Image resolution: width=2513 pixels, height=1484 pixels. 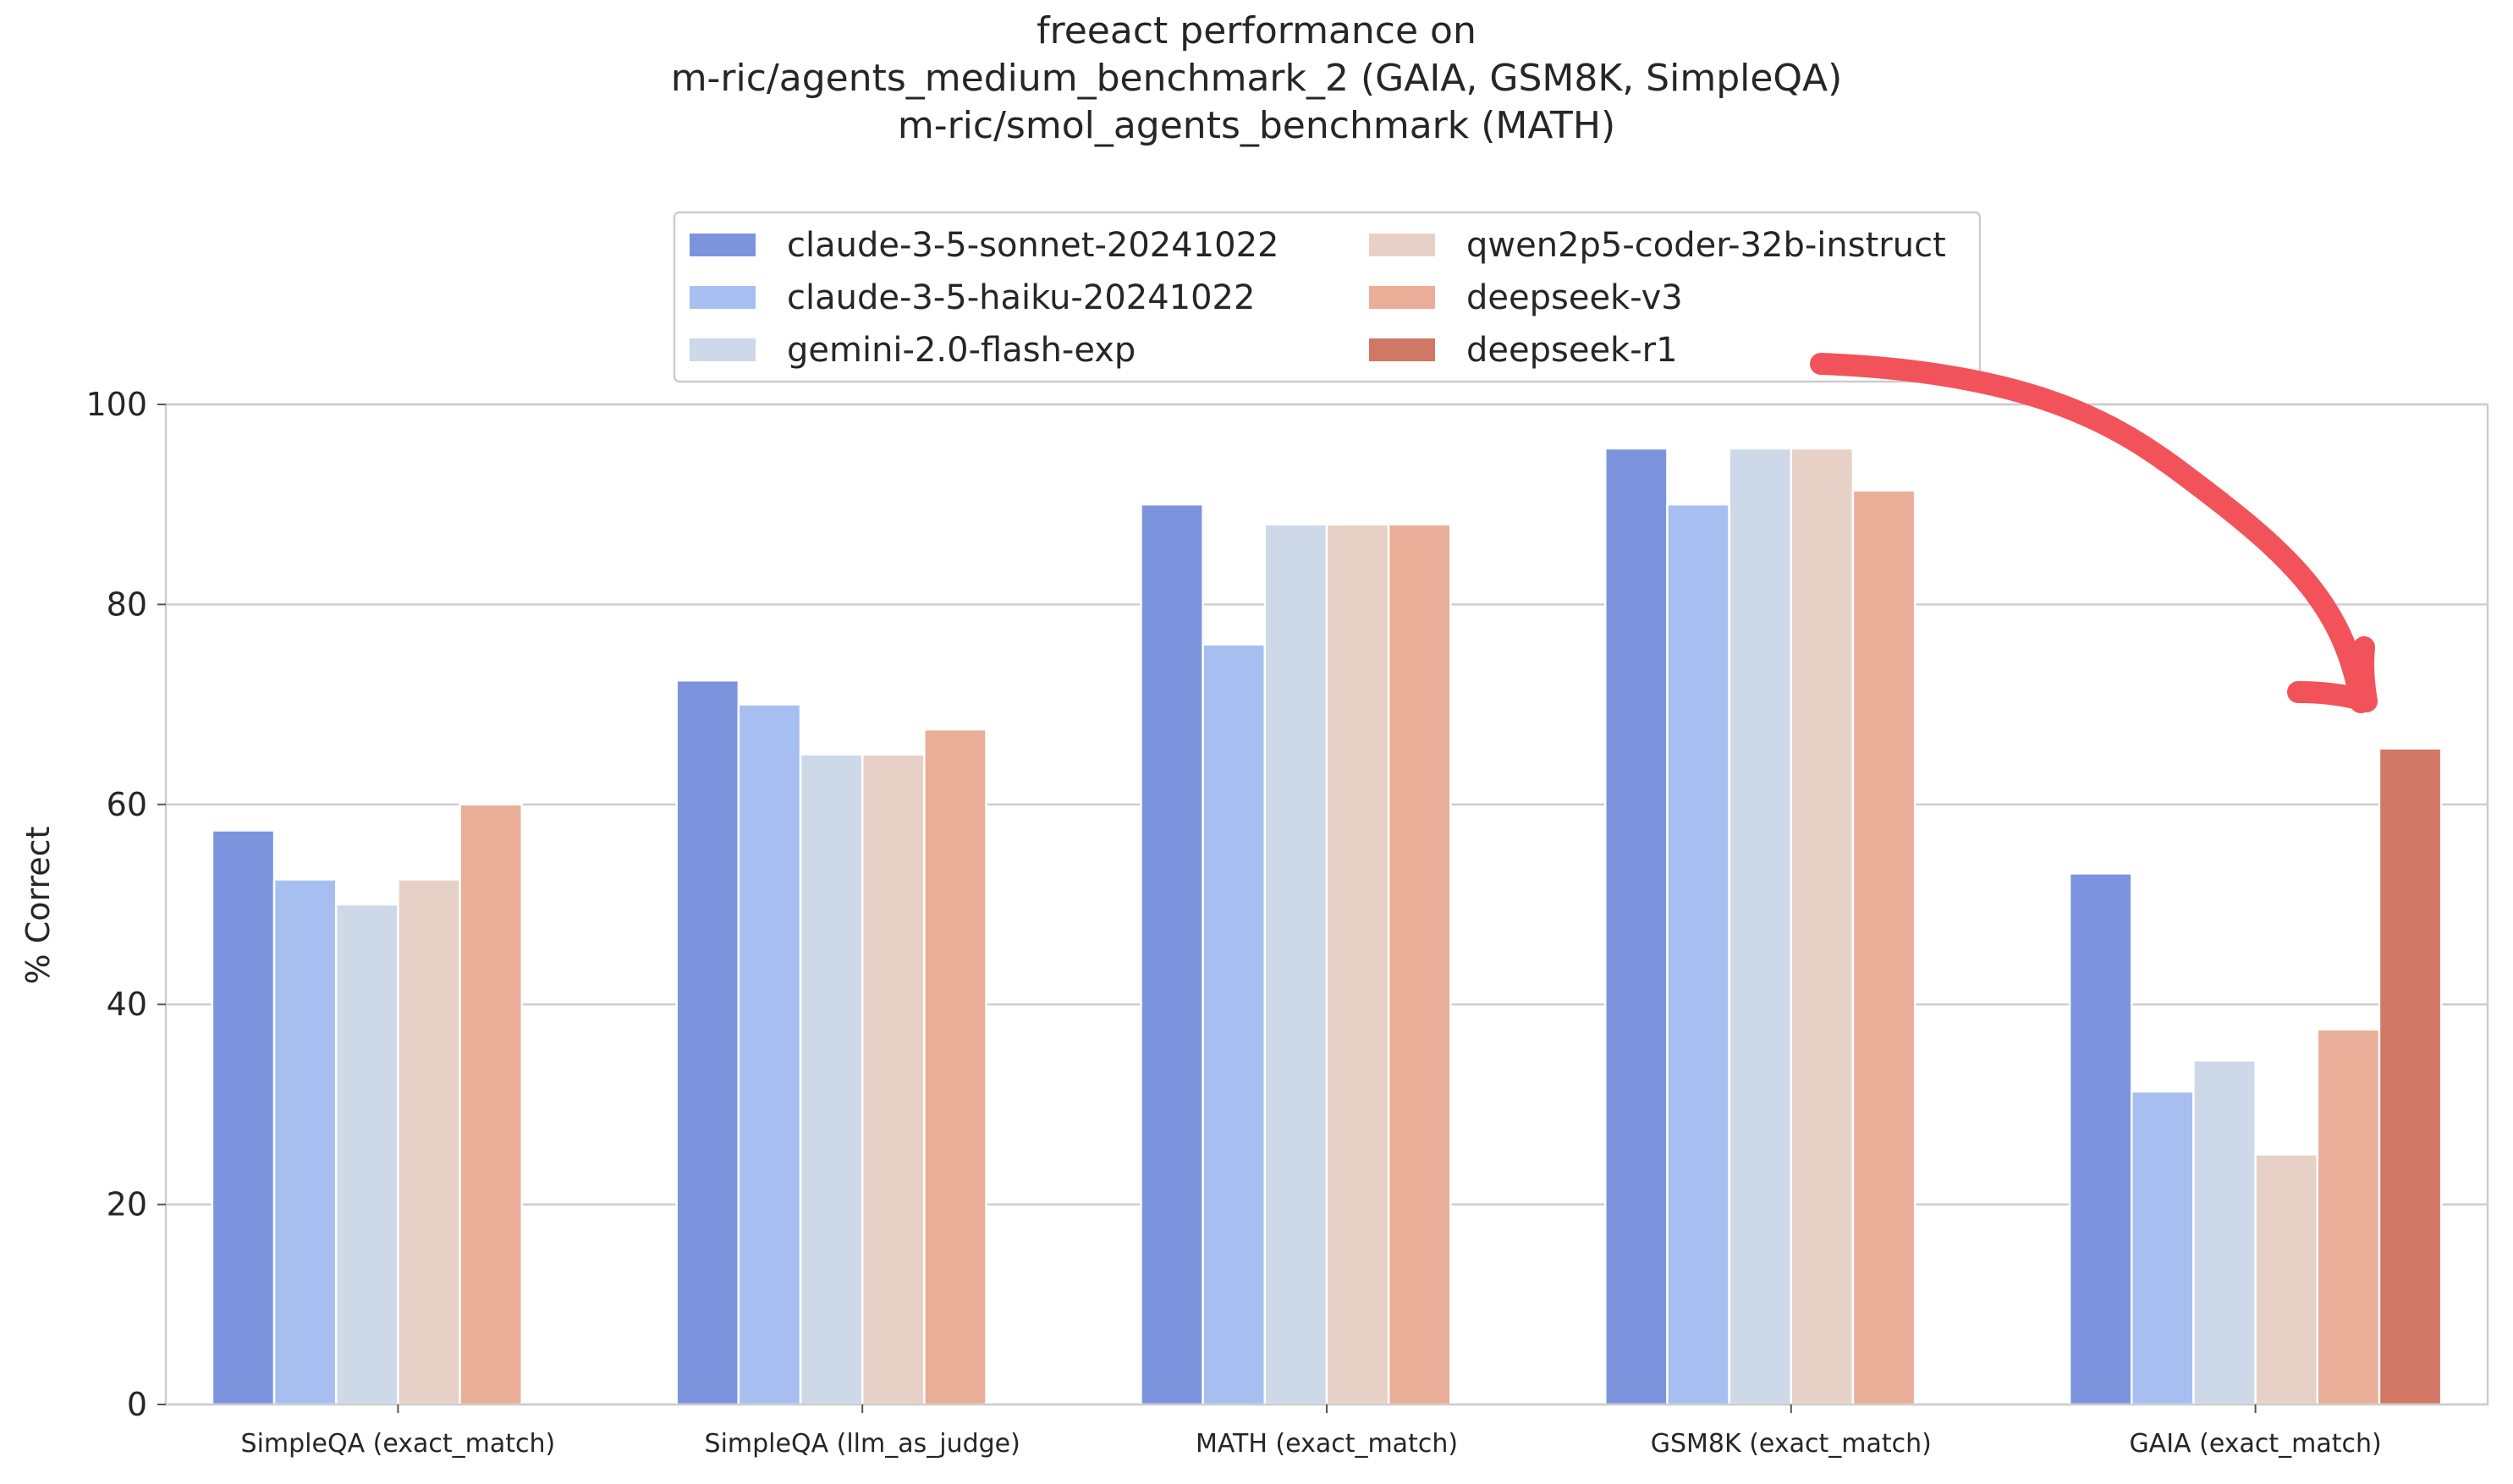 What do you see at coordinates (2091, 533) in the screenshot?
I see `arrow-shaft` at bounding box center [2091, 533].